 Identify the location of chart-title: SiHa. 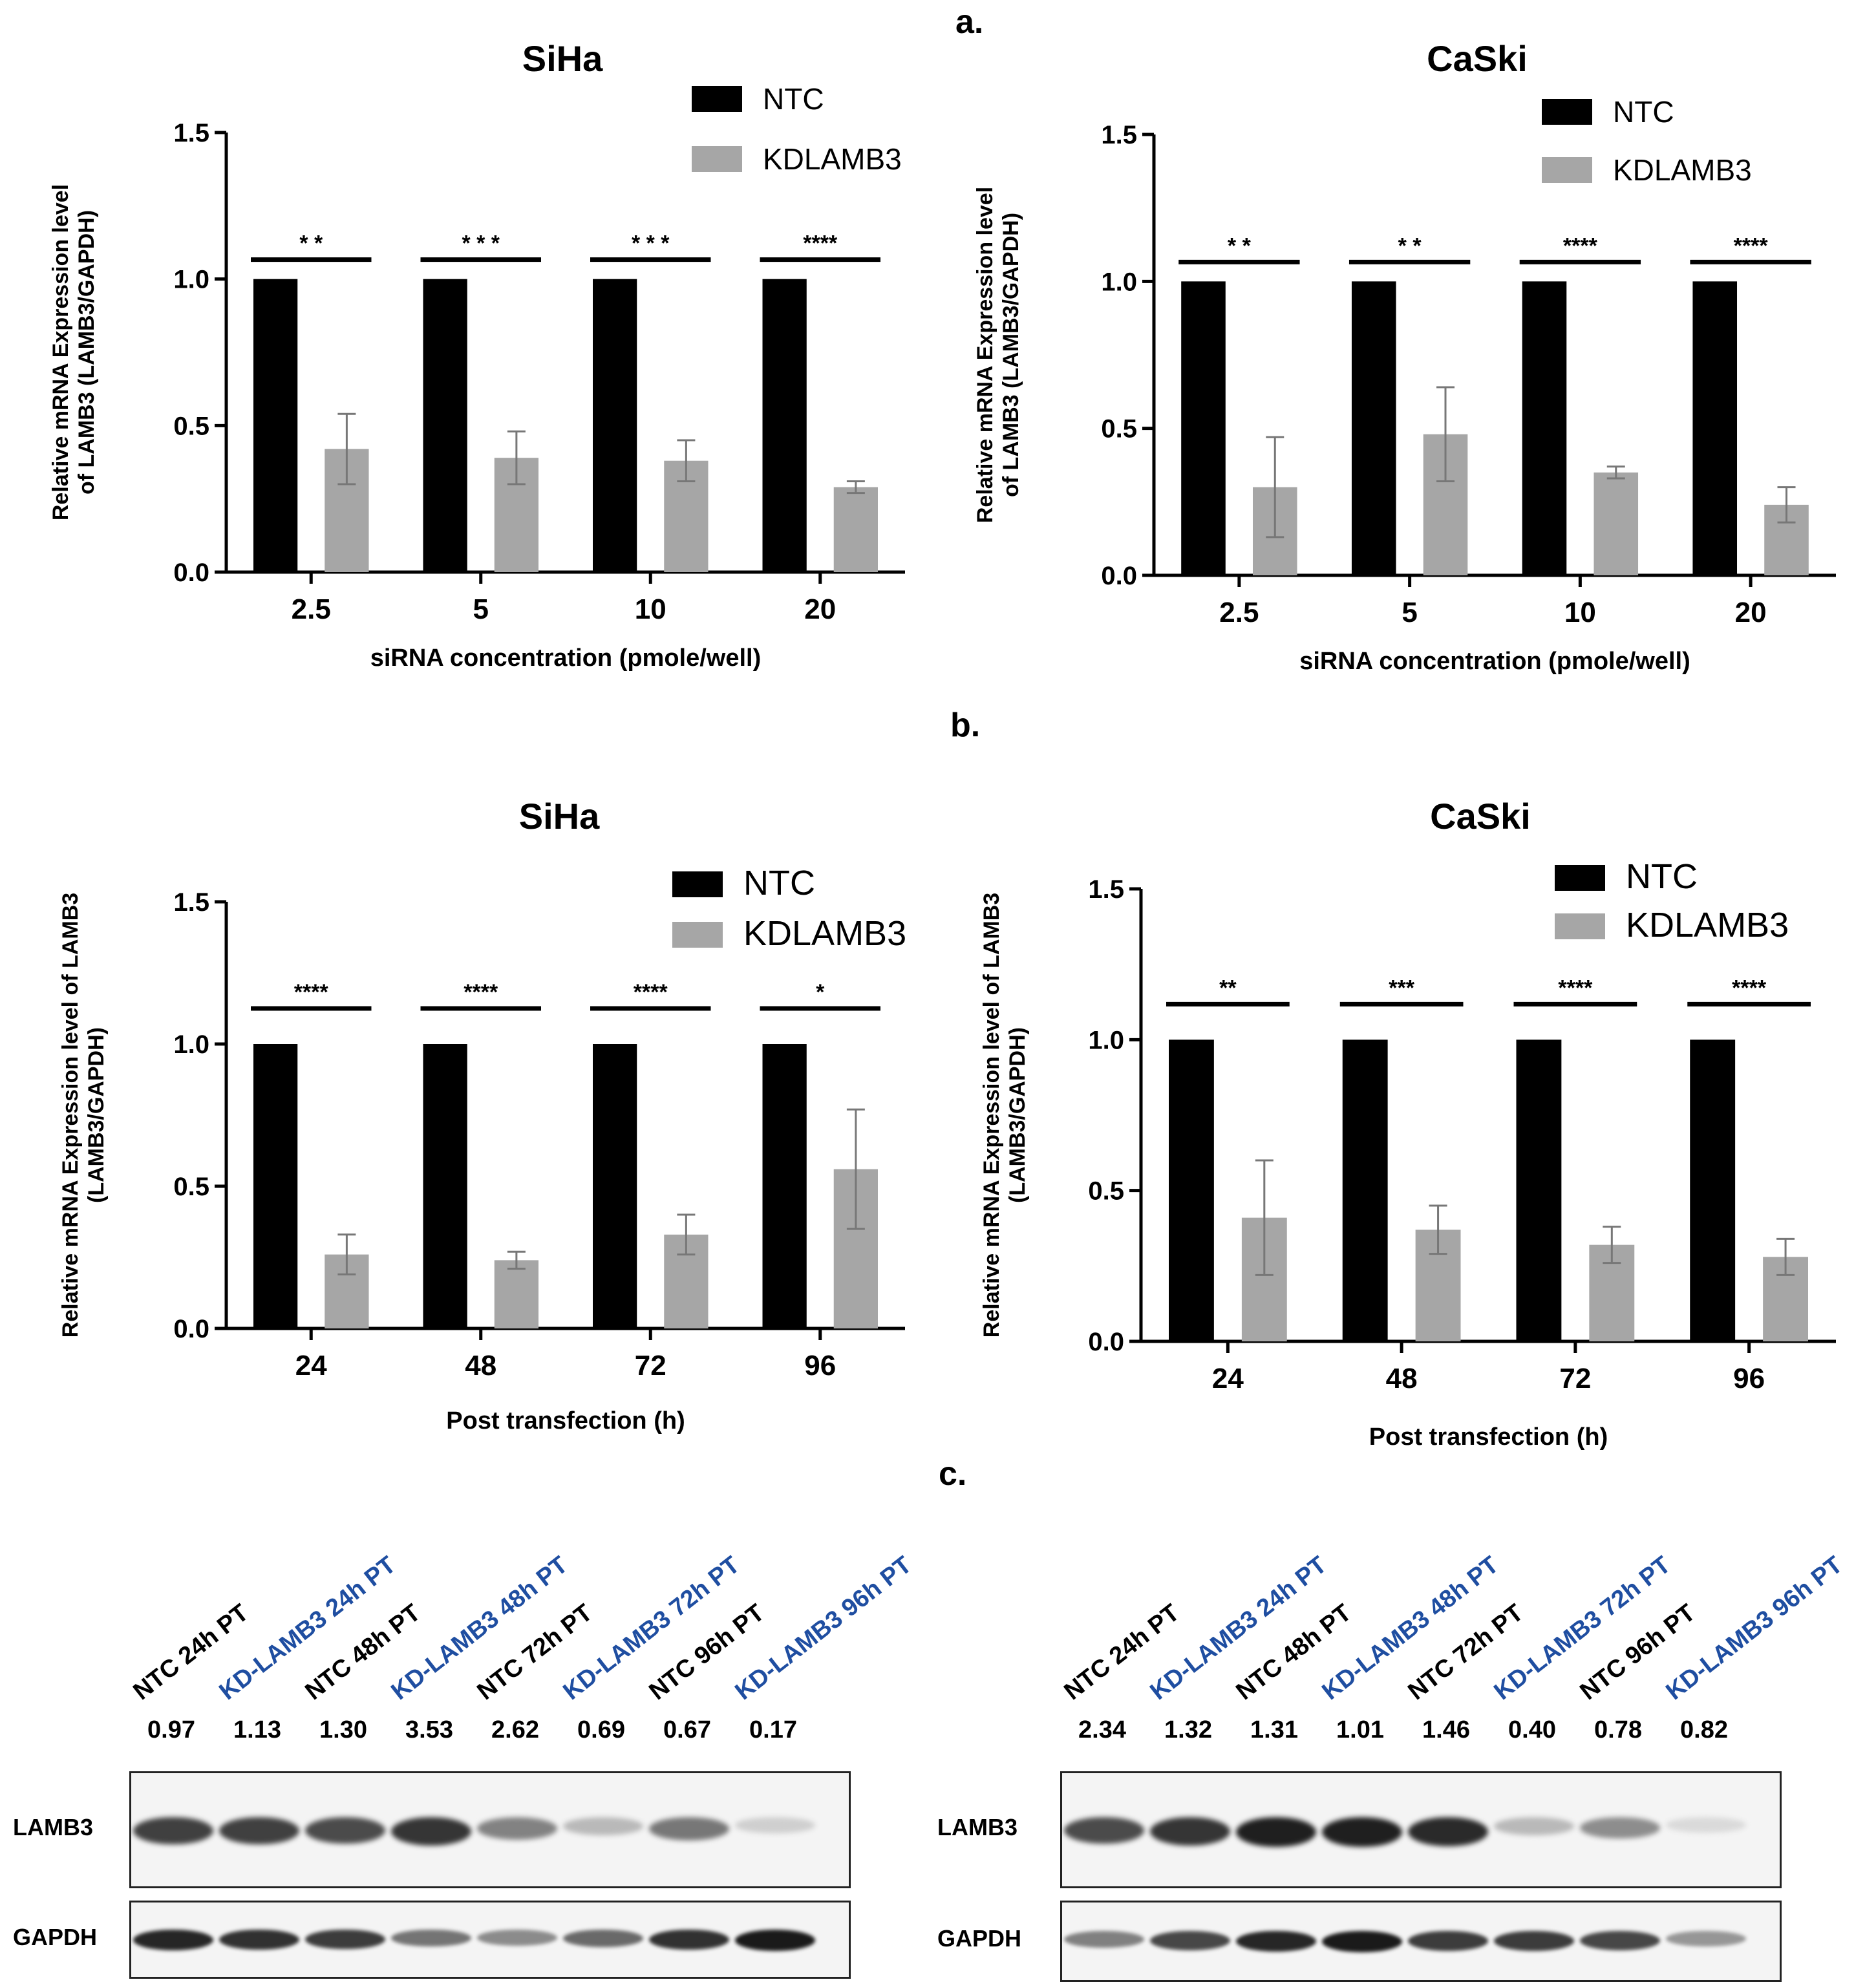
(563, 58).